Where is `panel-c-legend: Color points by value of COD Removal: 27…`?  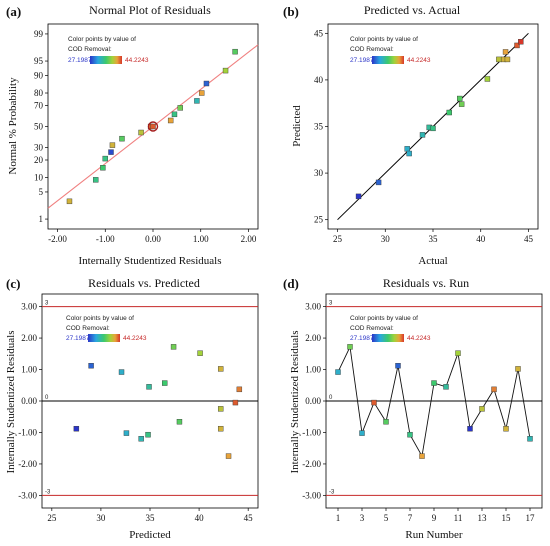
panel-c-legend: Color points by value of COD Removal: 27… is located at coordinates (106, 328).